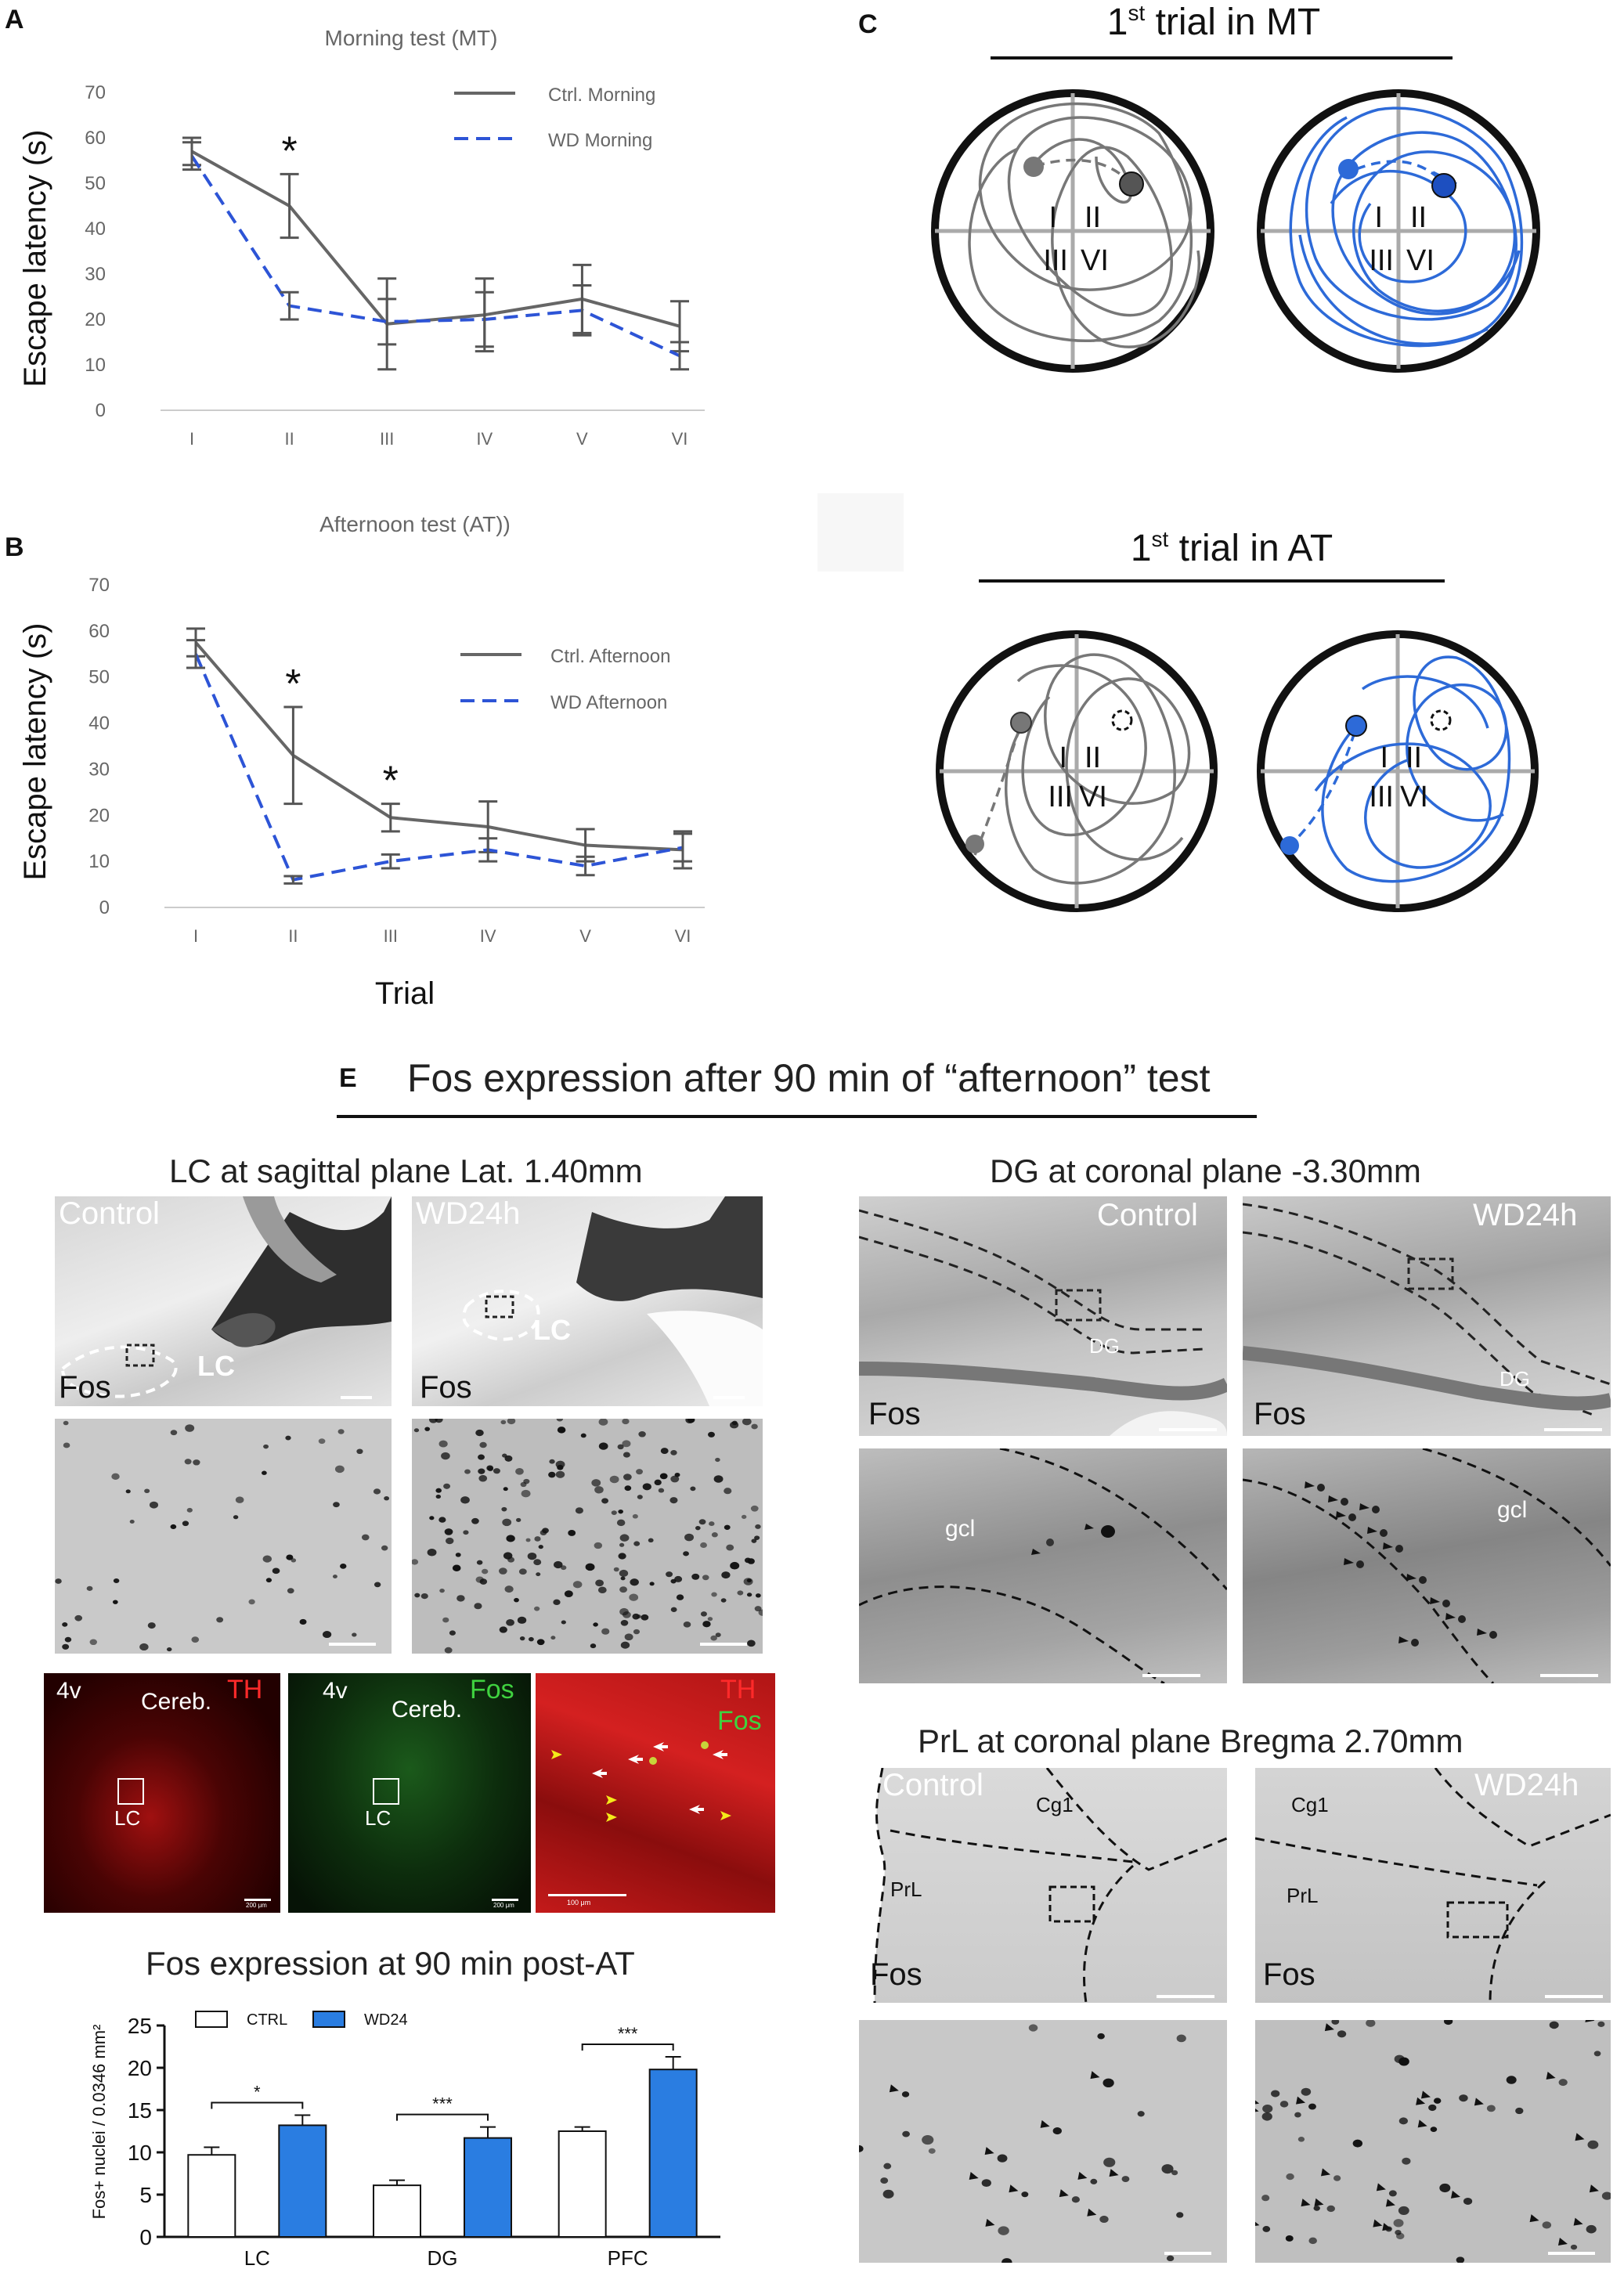 This screenshot has width=1624, height=2269. Describe the element at coordinates (960, 1529) in the screenshot. I see `gcl-label: gcl` at that location.